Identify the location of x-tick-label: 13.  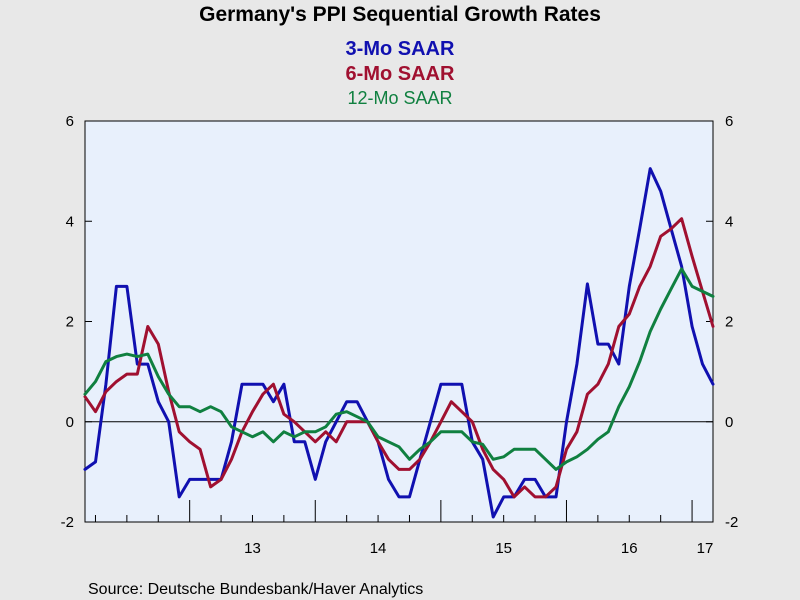
(252, 548).